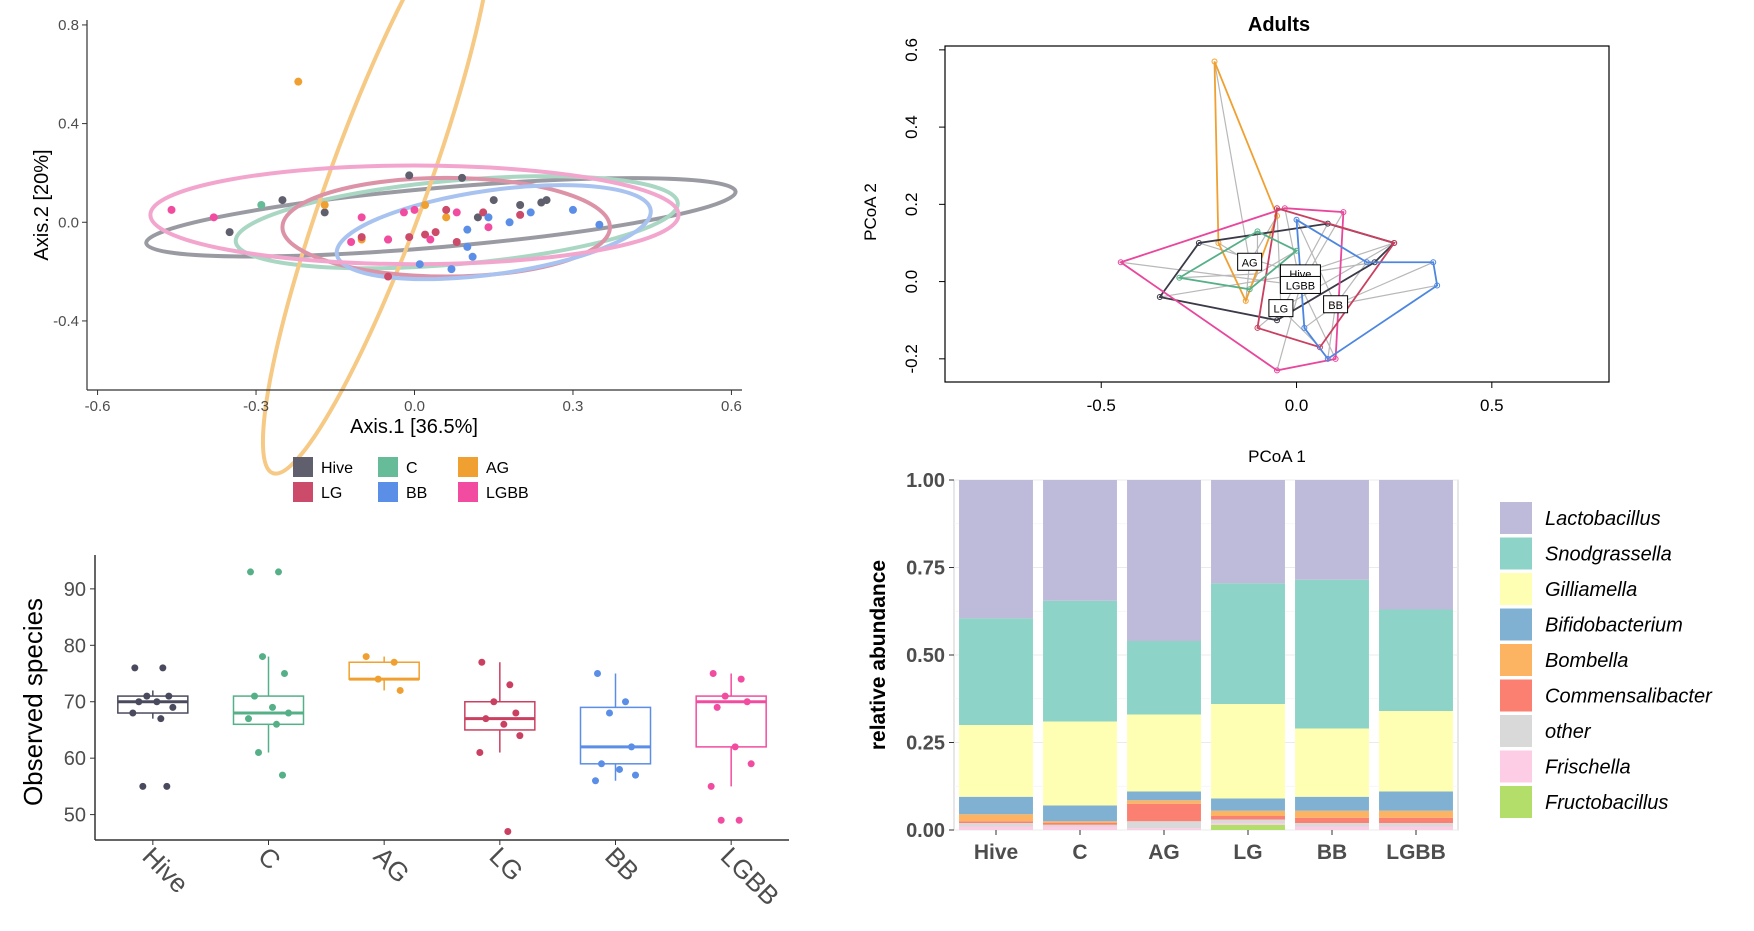  What do you see at coordinates (1516, 695) in the screenshot?
I see `legend-swatch-commensalibacter` at bounding box center [1516, 695].